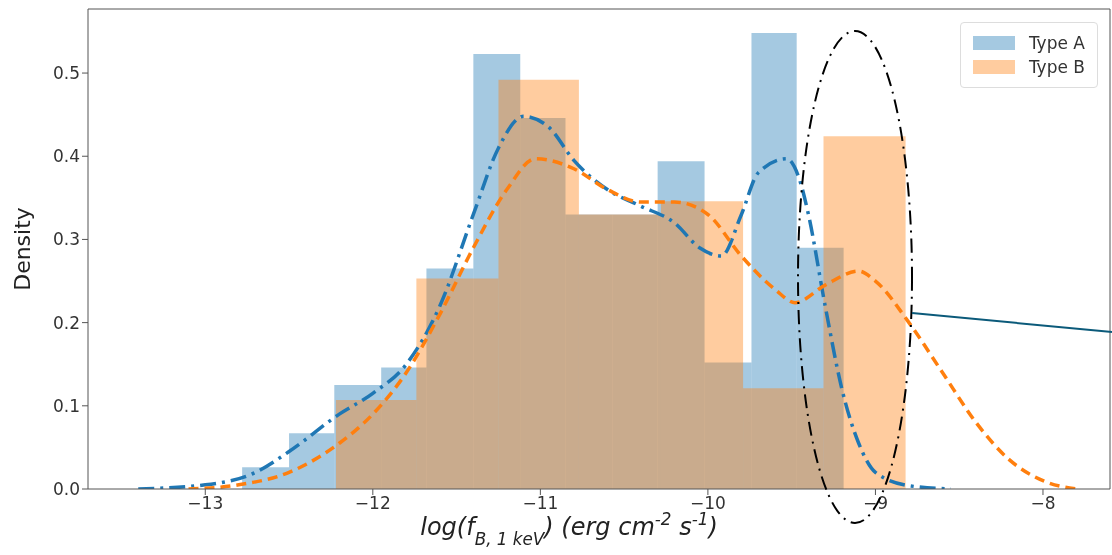  What do you see at coordinates (66, 322) in the screenshot?
I see `y-tick-label: 0.2` at bounding box center [66, 322].